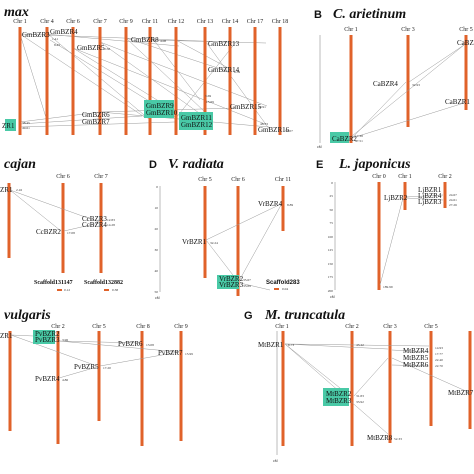 This screenshot has width=474, height=474. I want to click on gene-label: VrBZR3, so click(231, 285).